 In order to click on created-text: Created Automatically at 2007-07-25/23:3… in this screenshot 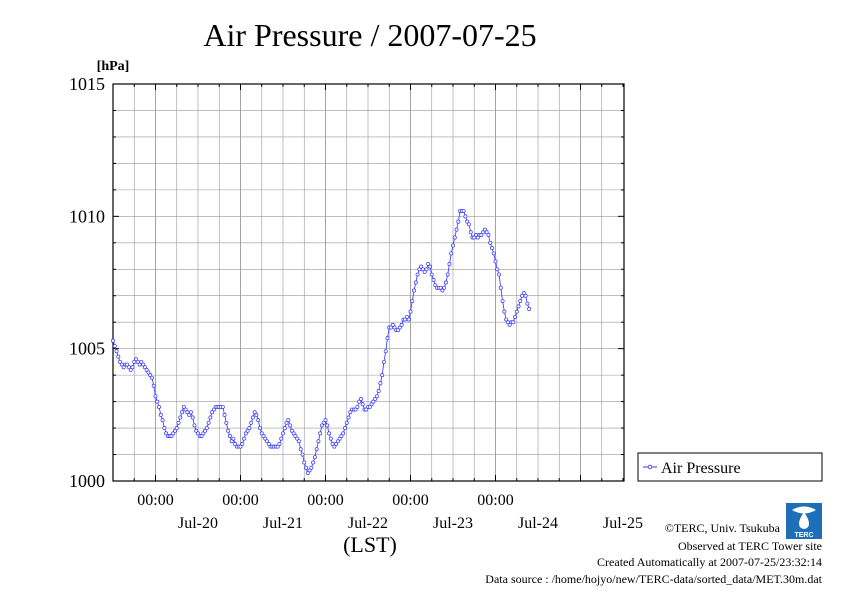, I will do `click(709, 562)`.